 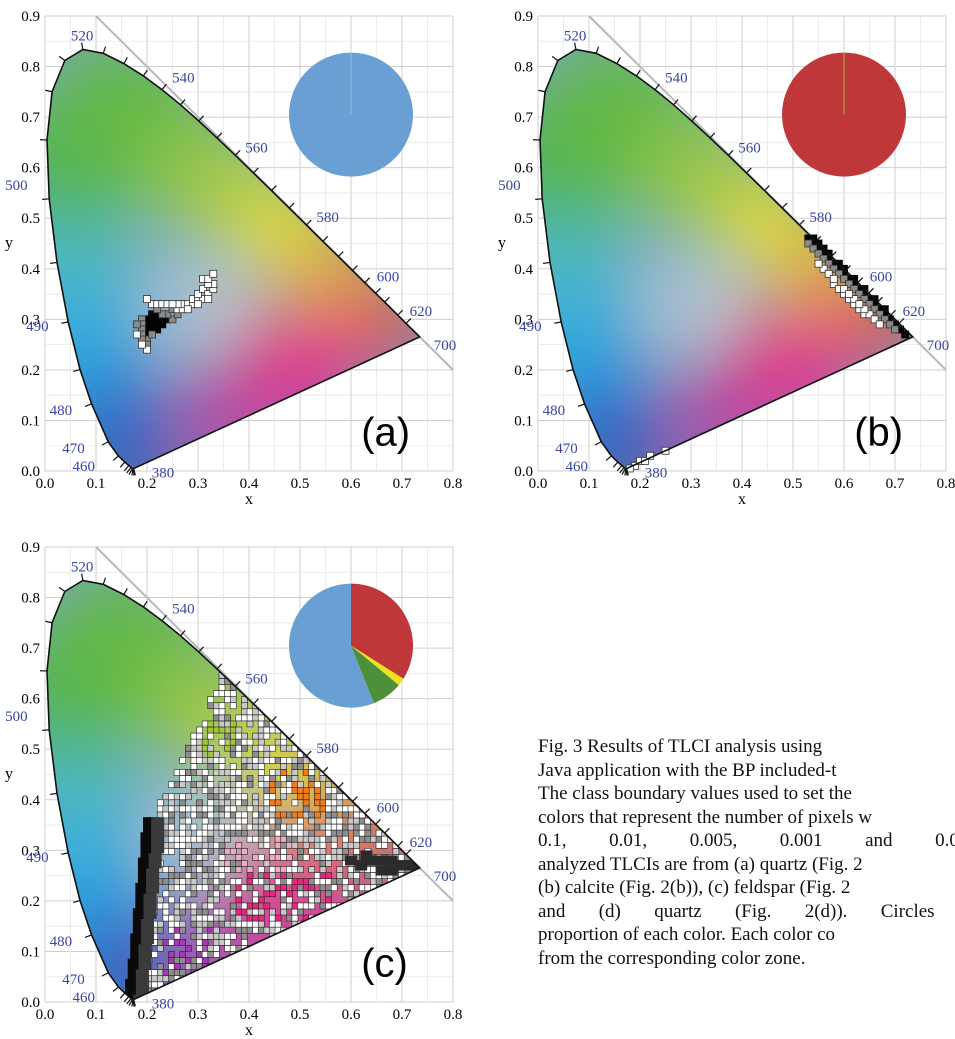 I want to click on x-axis-label: x, so click(x=742, y=499).